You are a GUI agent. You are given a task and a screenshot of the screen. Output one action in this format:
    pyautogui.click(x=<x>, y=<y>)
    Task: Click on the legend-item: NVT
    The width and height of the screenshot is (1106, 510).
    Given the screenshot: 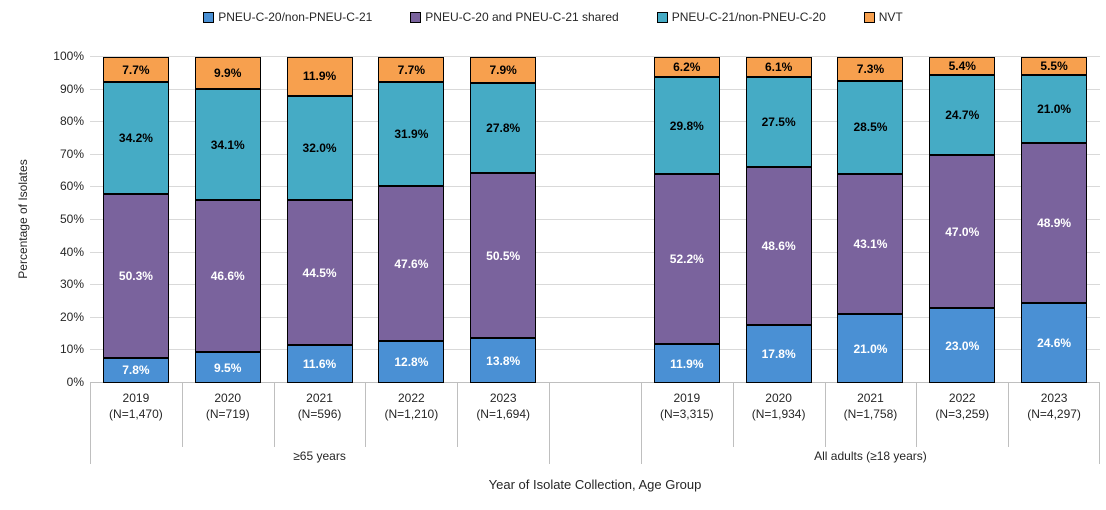 What is the action you would take?
    pyautogui.click(x=883, y=17)
    